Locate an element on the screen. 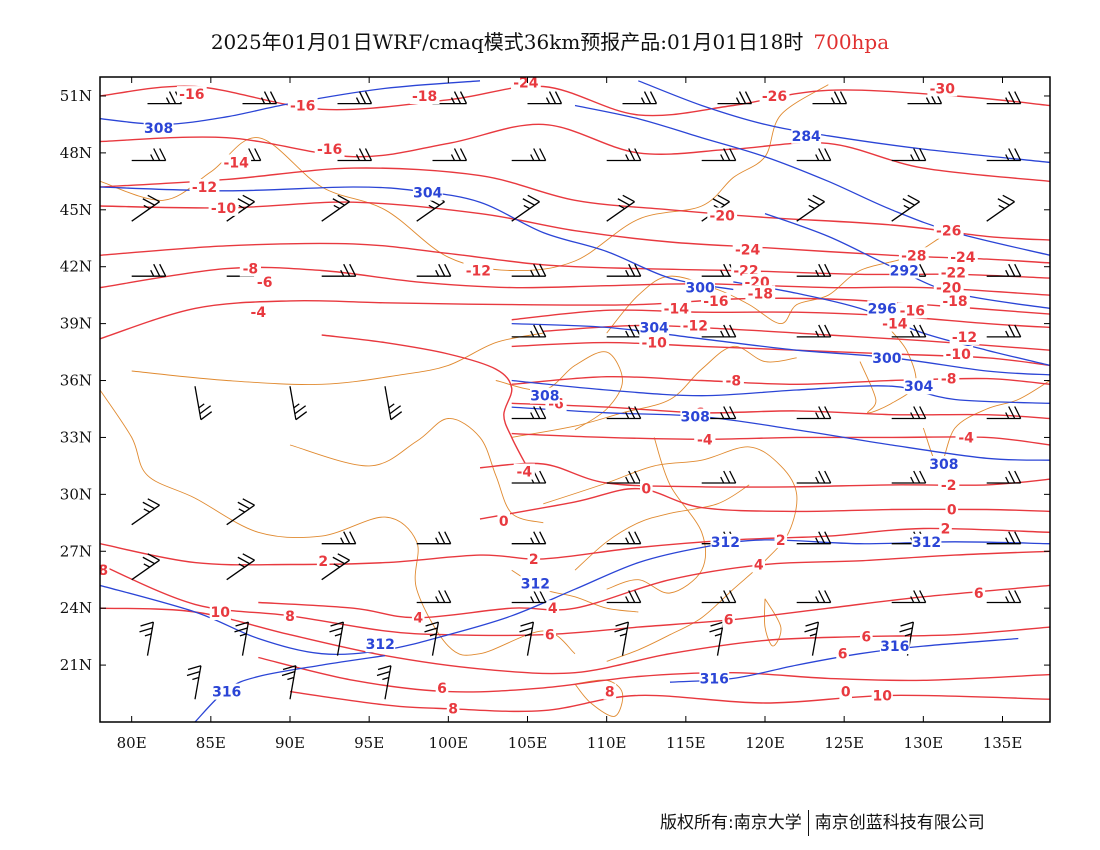  lon-tick-label: 85E is located at coordinates (211, 743).